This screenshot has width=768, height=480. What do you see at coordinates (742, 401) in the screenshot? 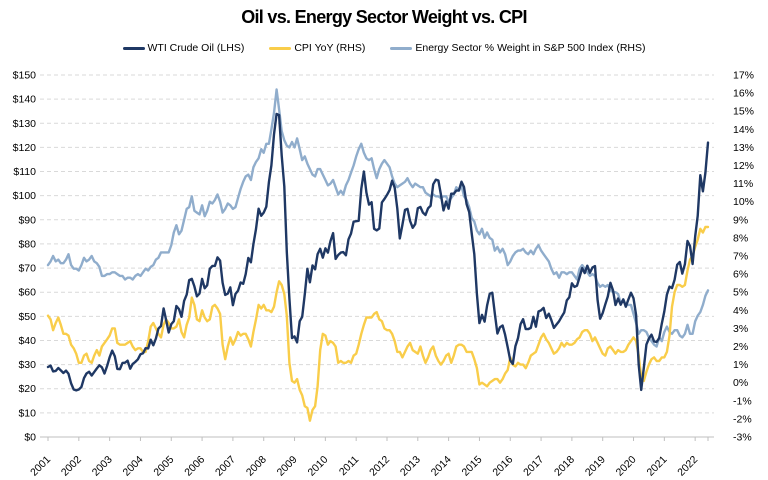
I see `right-axis-tick-label: -1%` at bounding box center [742, 401].